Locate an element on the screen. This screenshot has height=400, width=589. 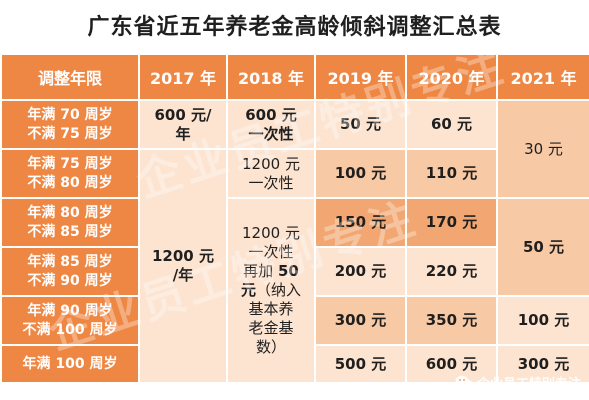
header-year-2019: 2019 年 is located at coordinates (360, 77).